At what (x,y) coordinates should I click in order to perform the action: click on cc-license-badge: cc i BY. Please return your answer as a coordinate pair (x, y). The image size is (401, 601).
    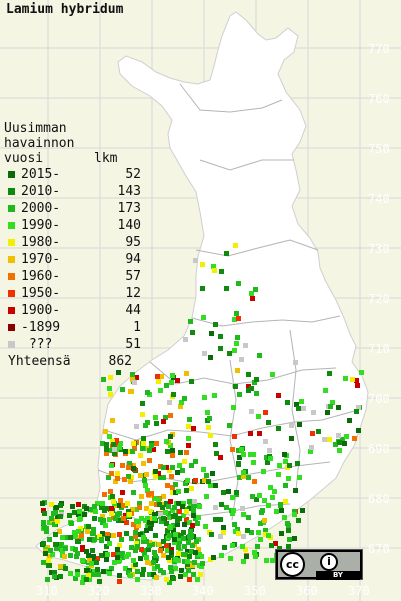
    Looking at the image, I should click on (319, 564).